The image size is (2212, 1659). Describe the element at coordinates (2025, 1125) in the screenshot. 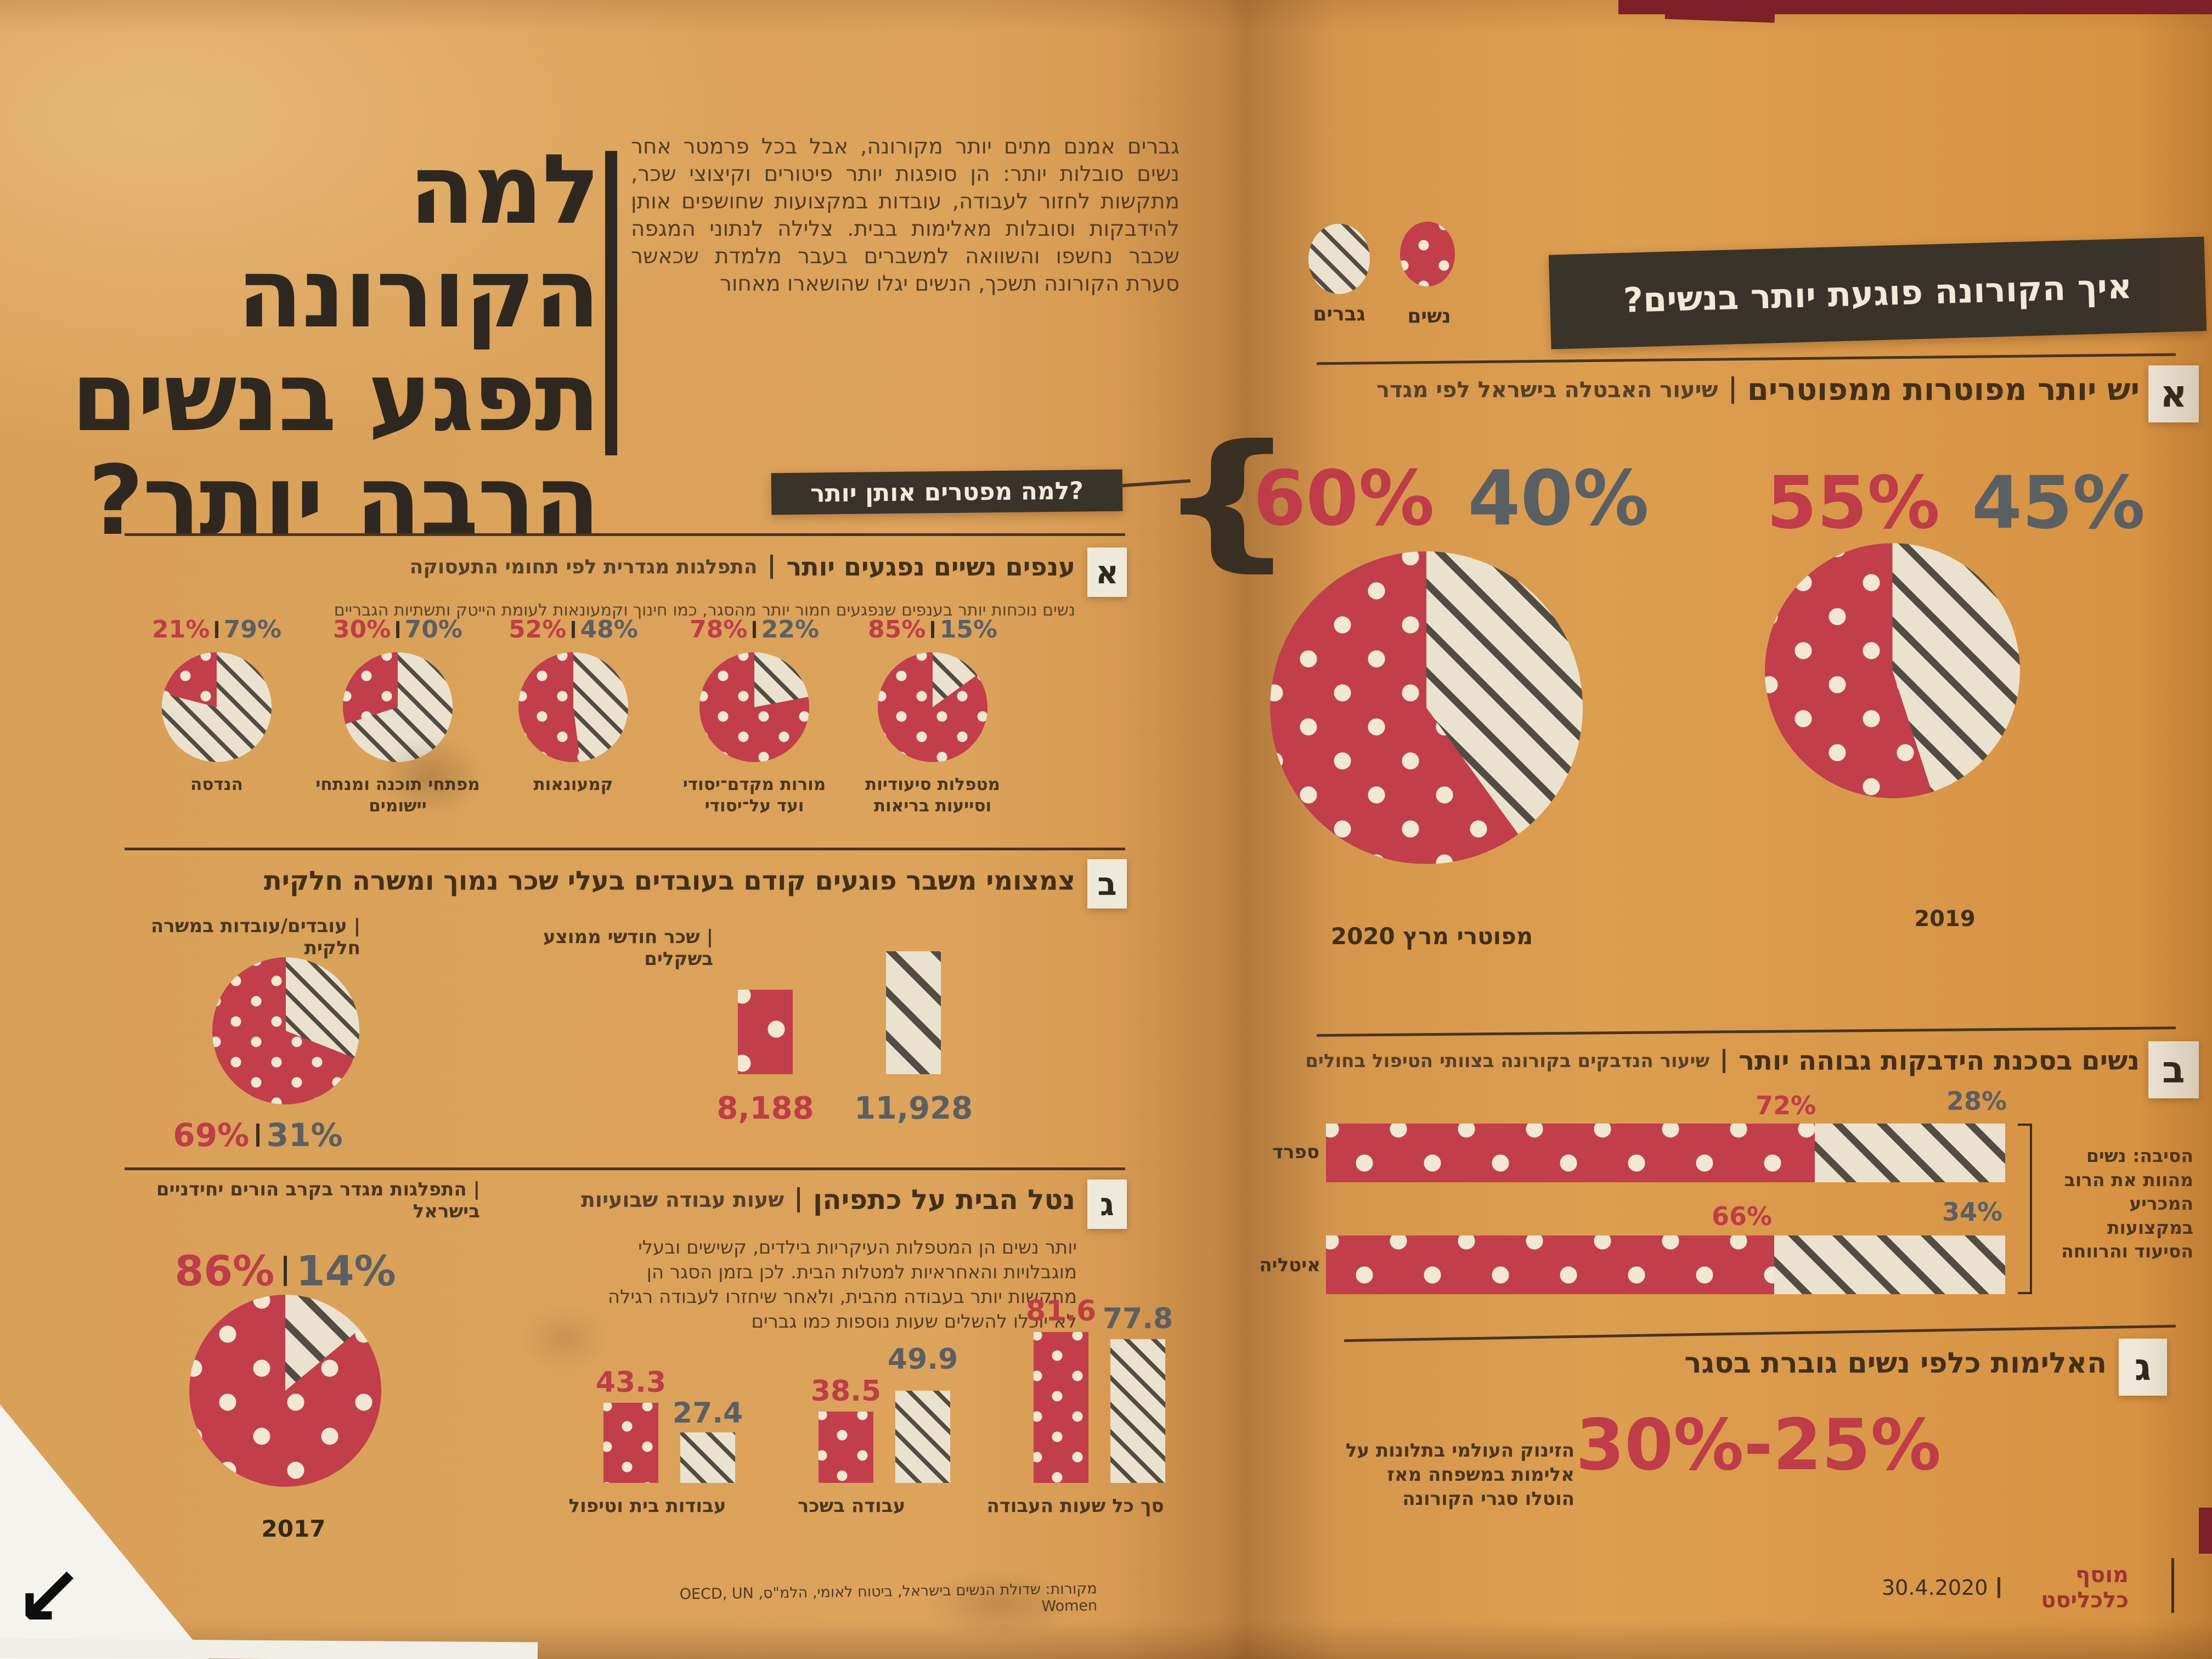

I see `reason-bracket-tick-top` at that location.